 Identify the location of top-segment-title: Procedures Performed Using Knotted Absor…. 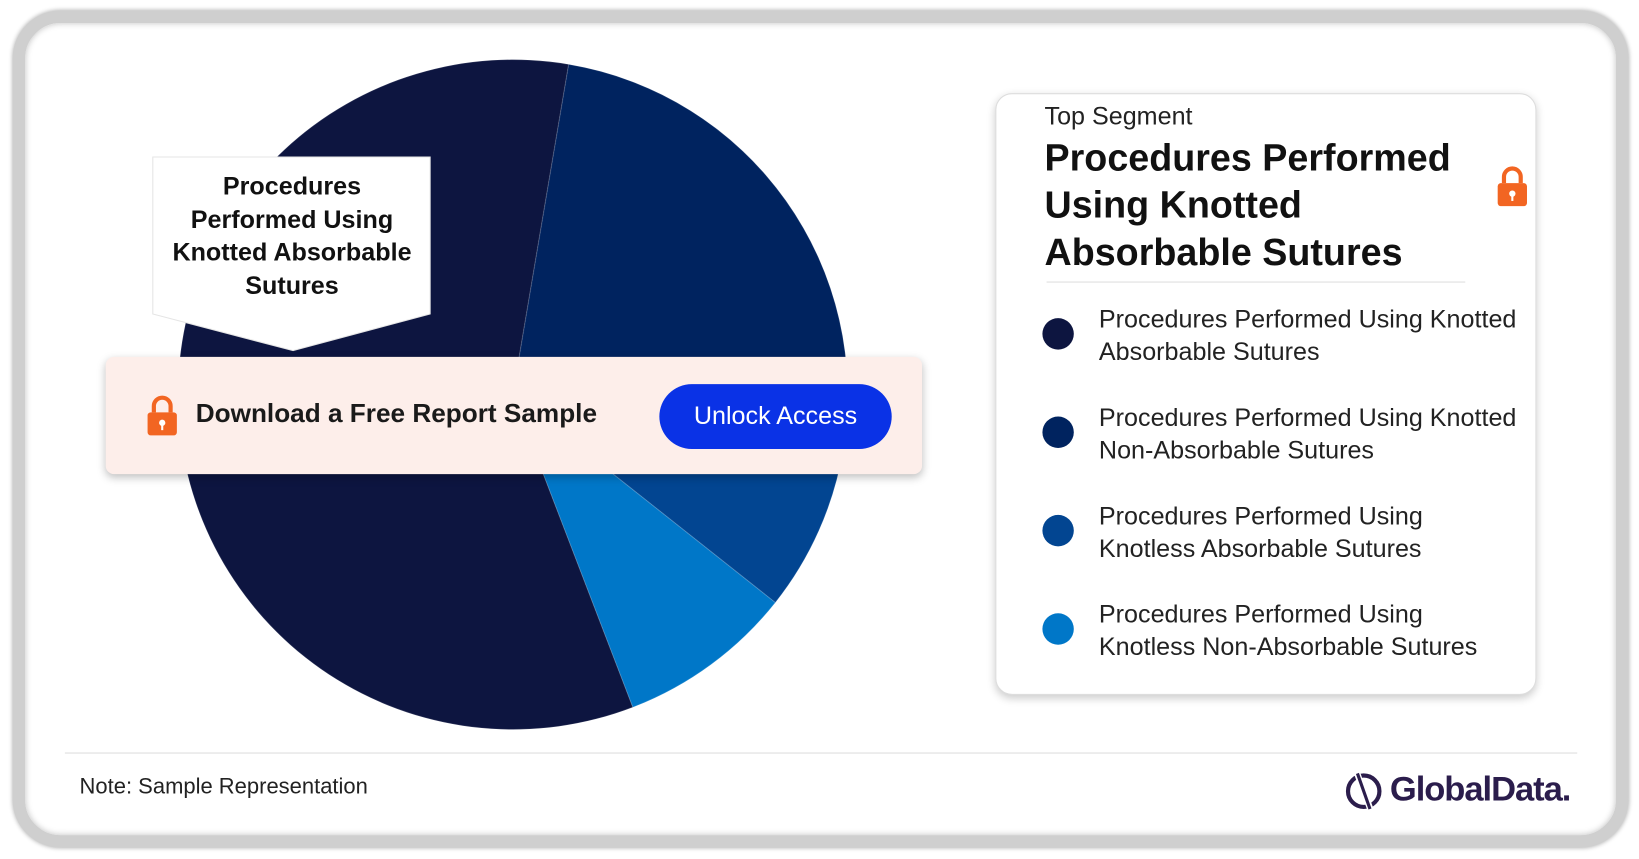
(1247, 205).